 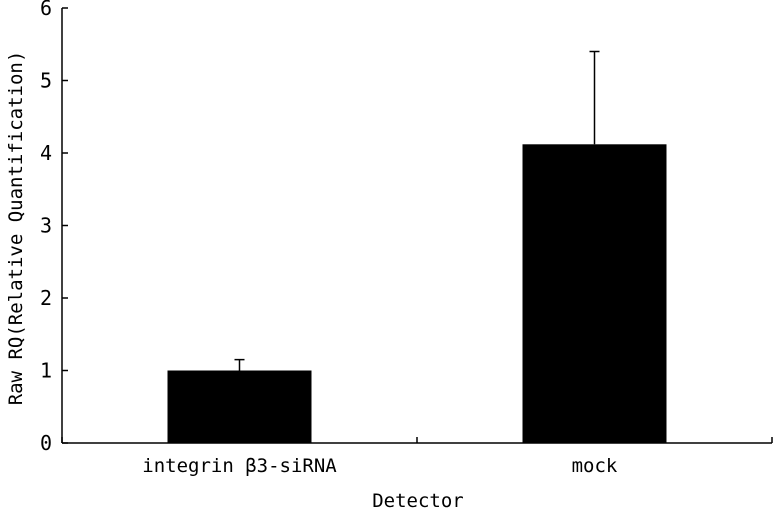 I want to click on x-axis-title: Detector, so click(x=418, y=499).